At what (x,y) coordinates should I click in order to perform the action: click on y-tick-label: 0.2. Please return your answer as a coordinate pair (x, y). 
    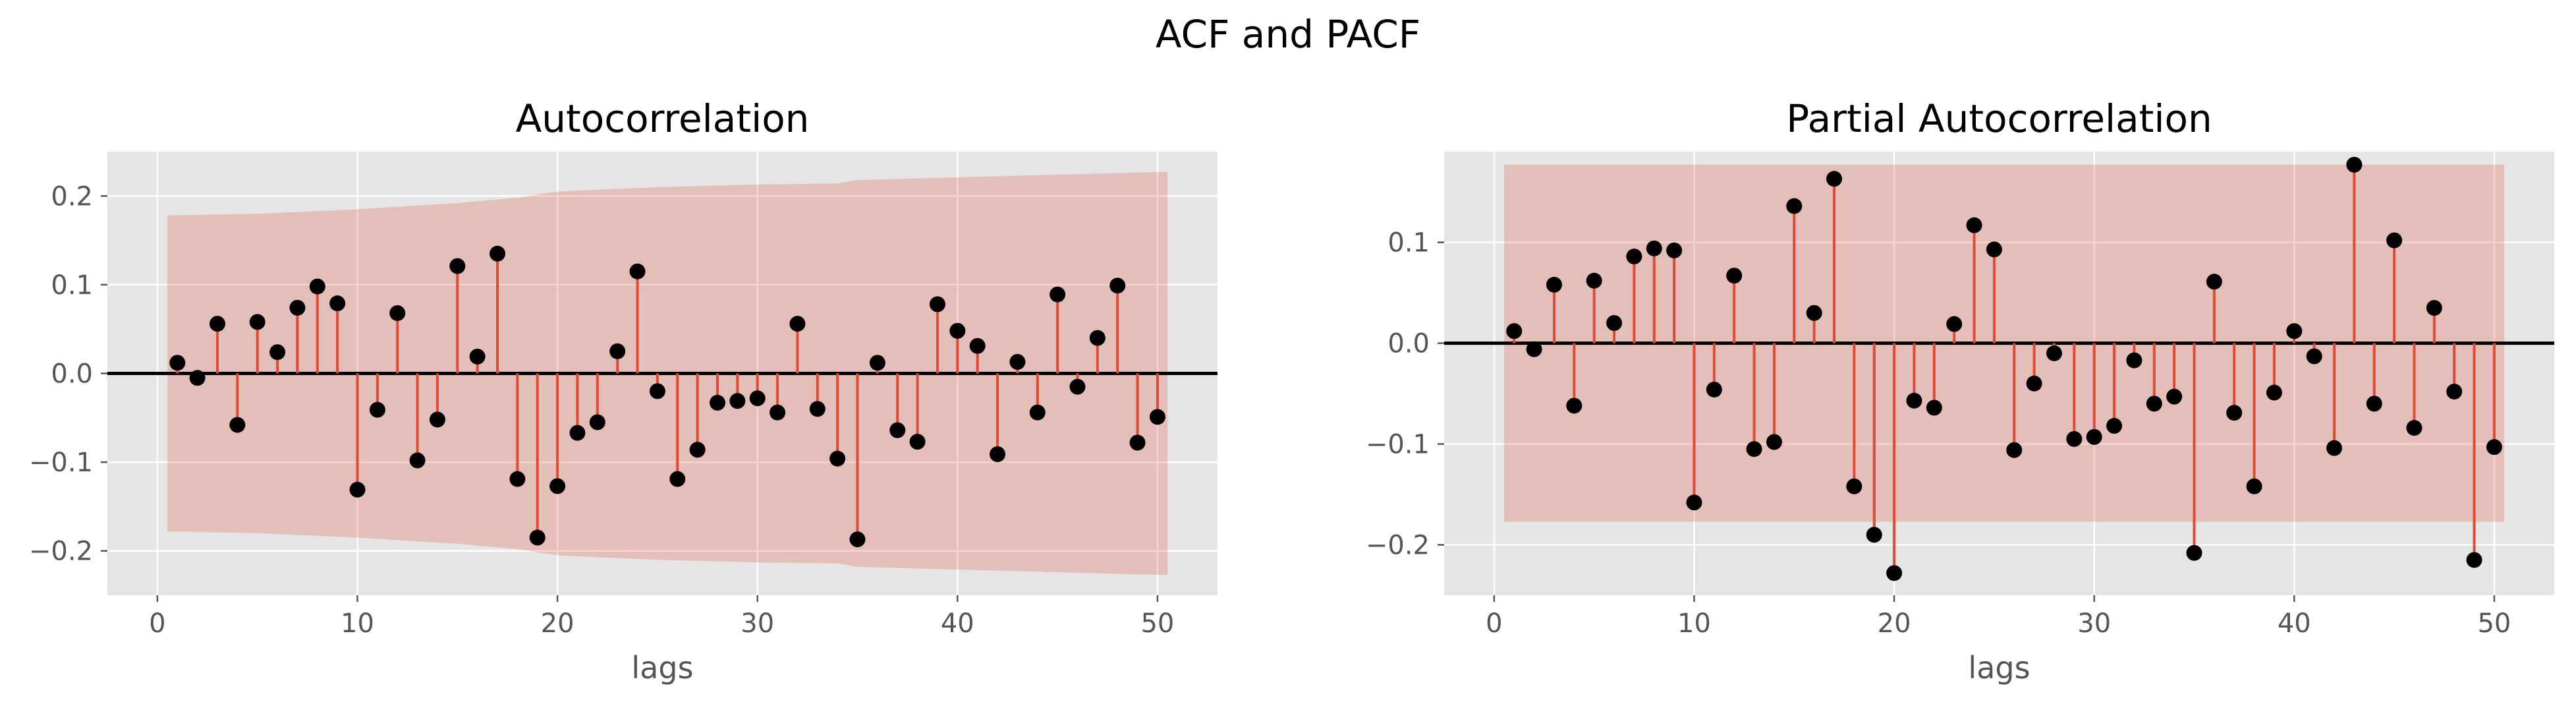
    Looking at the image, I should click on (72, 196).